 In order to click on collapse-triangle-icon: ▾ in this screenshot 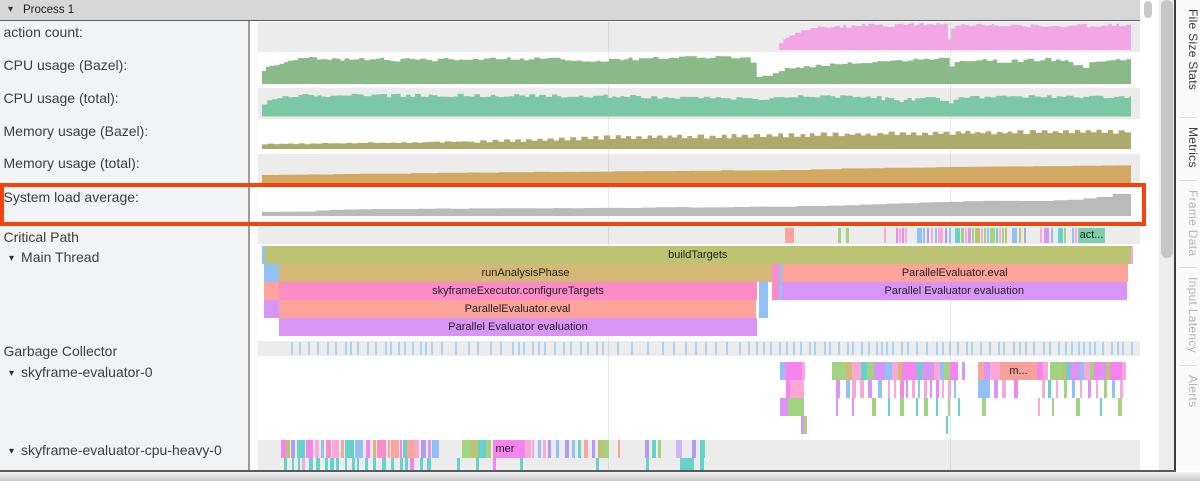, I will do `click(11, 9)`.